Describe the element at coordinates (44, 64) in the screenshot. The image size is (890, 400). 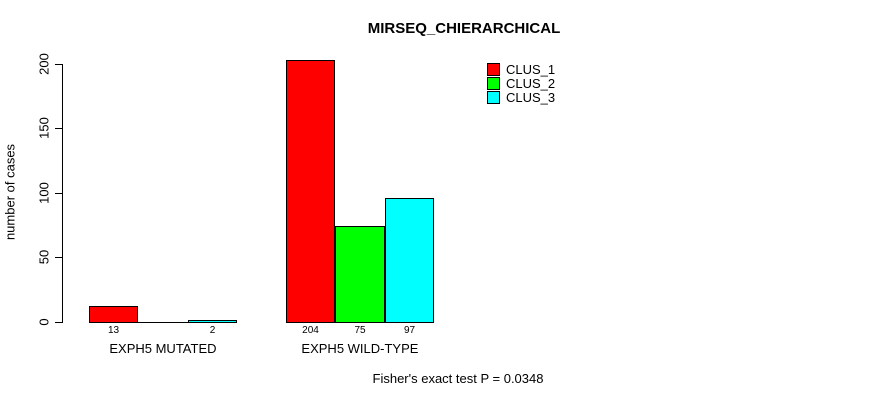
I see `y-tick-label: 200` at that location.